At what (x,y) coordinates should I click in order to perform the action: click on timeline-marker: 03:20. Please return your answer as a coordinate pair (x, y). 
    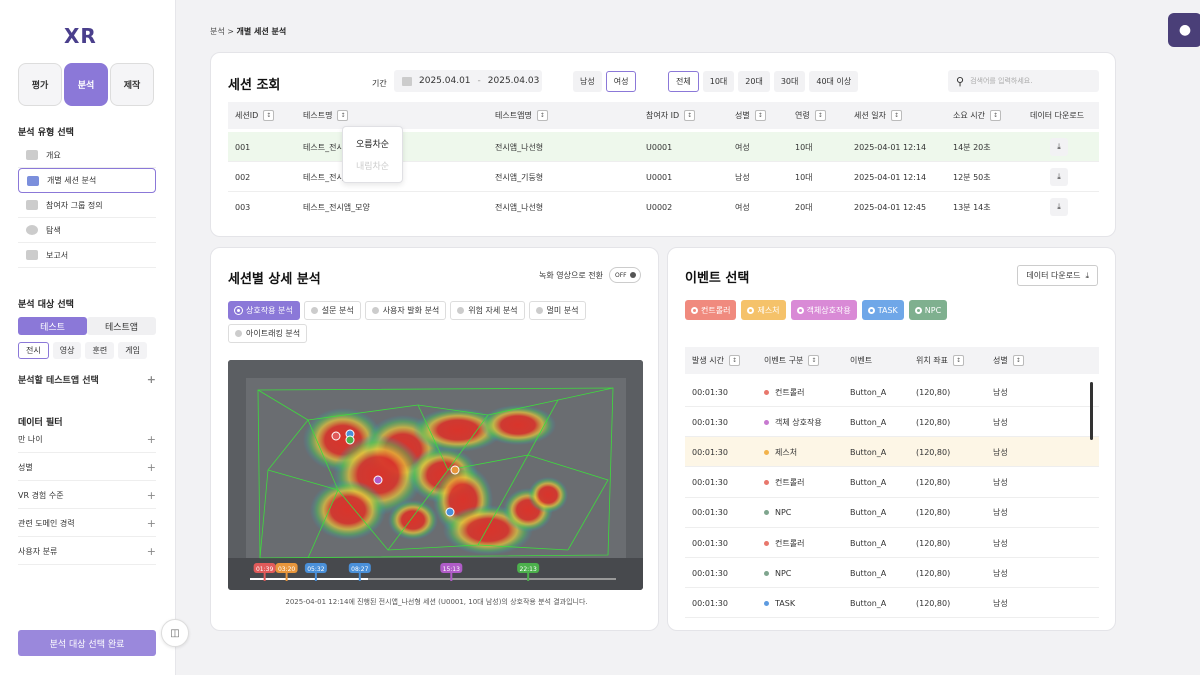
    Looking at the image, I should click on (286, 572).